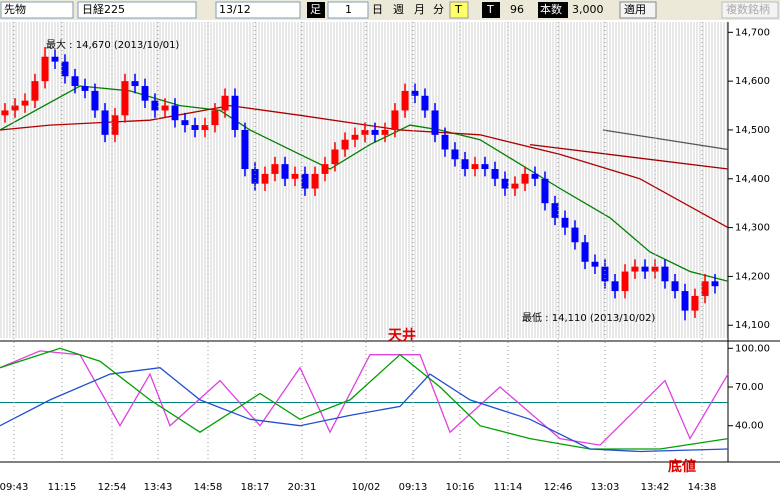 The image size is (780, 504). I want to click on top-label: 天井, so click(402, 335).